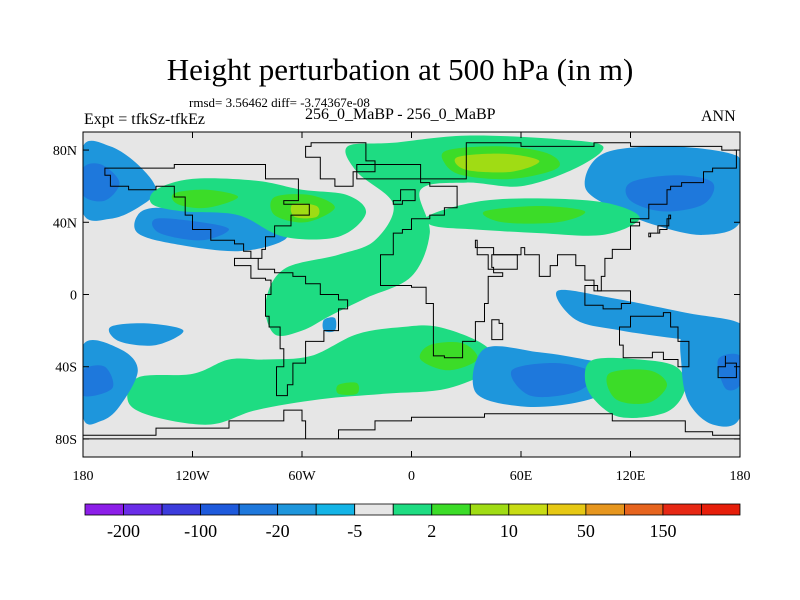  What do you see at coordinates (670, 193) in the screenshot?
I see `contour-siberian-low-core` at bounding box center [670, 193].